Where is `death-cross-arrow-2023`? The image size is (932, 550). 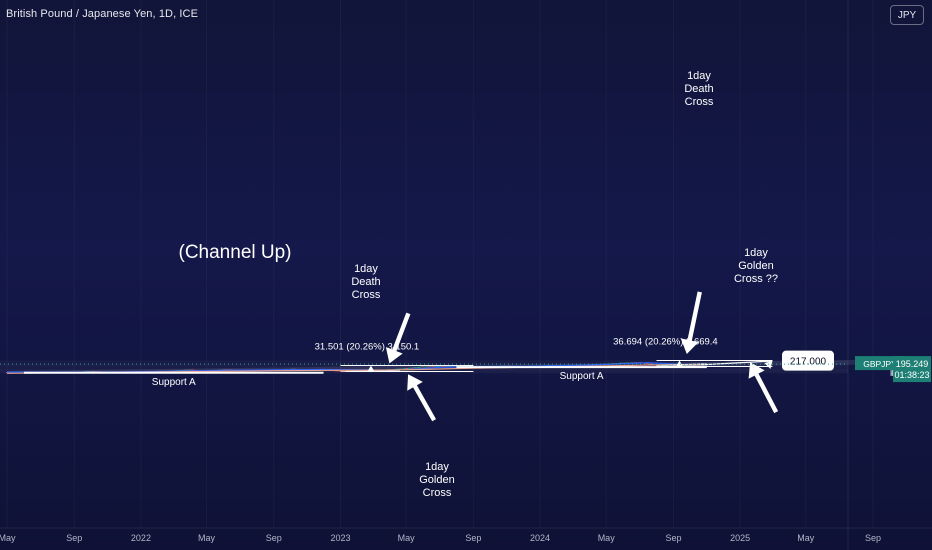 death-cross-arrow-2023 is located at coordinates (398, 338).